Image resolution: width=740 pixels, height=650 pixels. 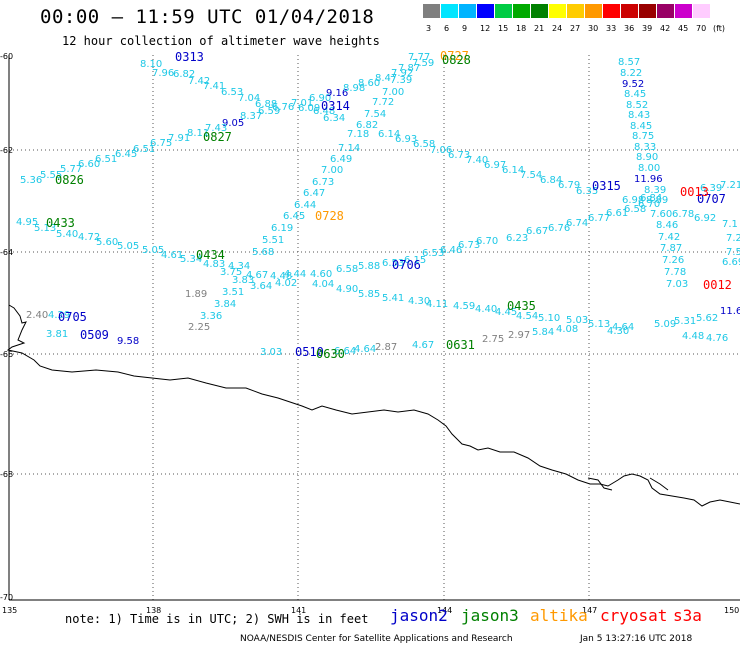 I want to click on legend-jason3: jason3, so click(x=490, y=615).